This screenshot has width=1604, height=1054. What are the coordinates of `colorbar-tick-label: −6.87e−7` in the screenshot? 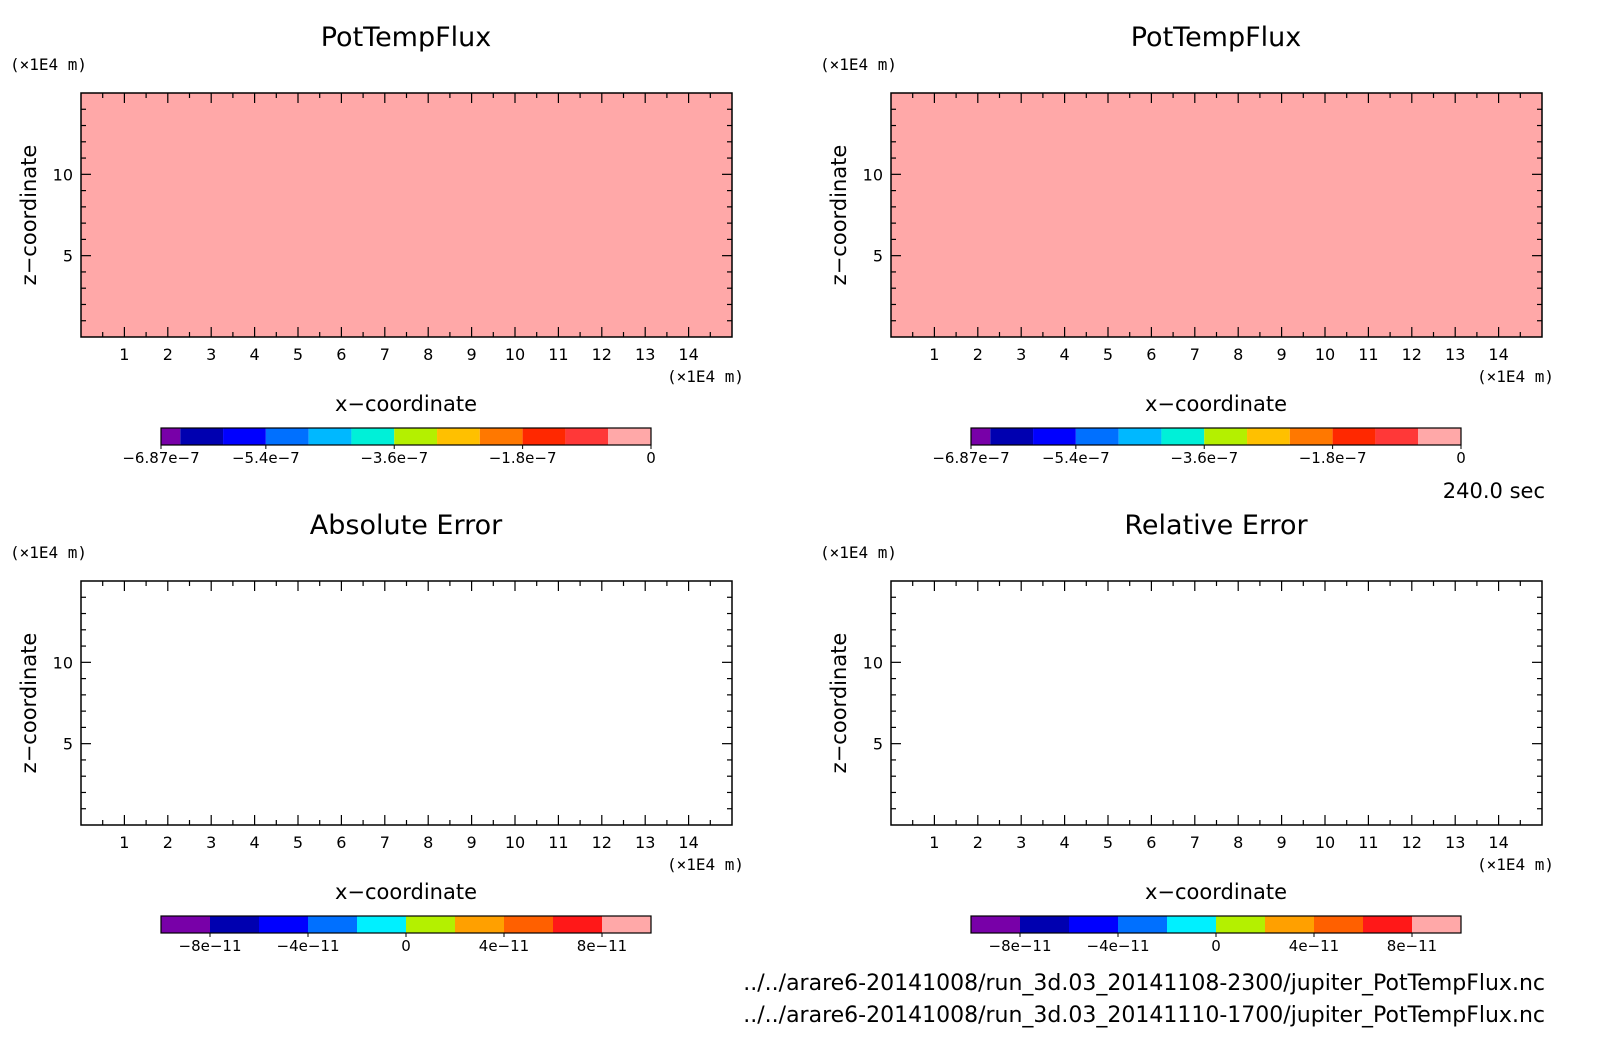 It's located at (970, 458).